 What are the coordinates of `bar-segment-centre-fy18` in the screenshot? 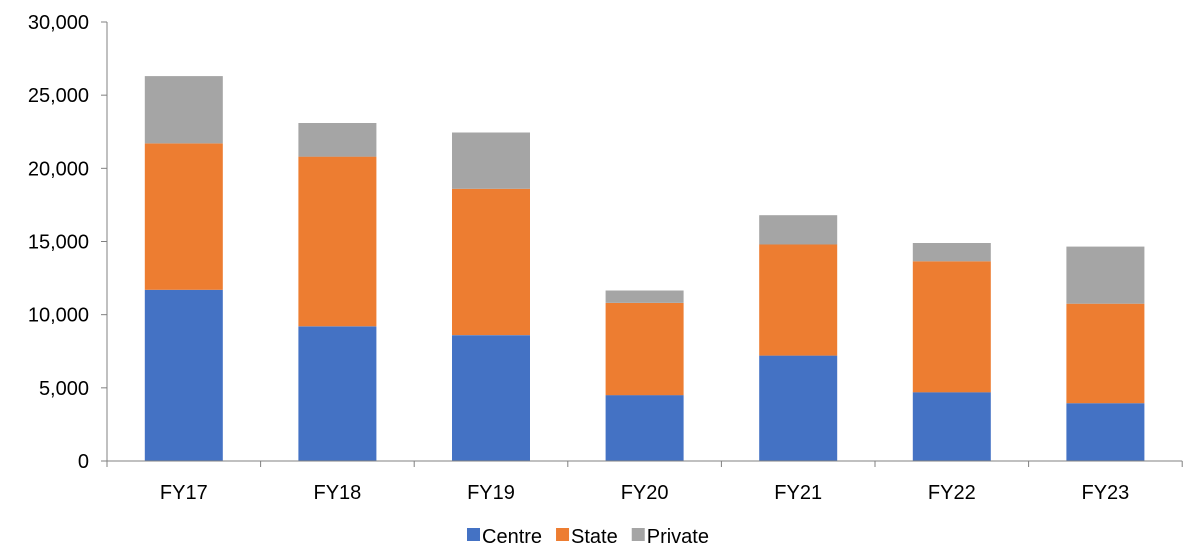 It's located at (337, 393).